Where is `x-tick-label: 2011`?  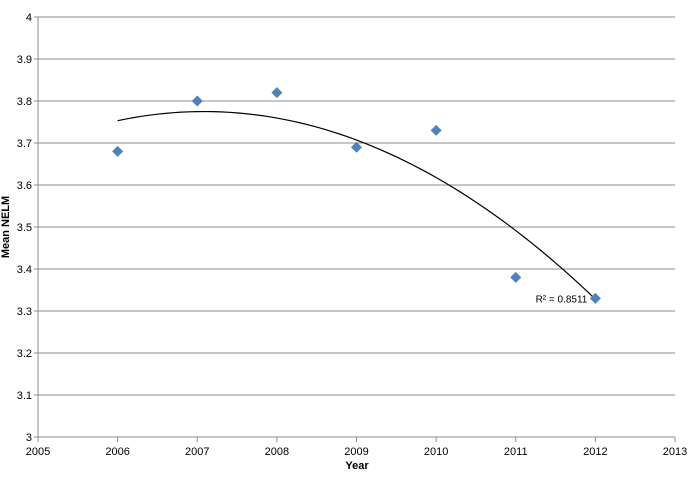
x-tick-label: 2011 is located at coordinates (516, 452).